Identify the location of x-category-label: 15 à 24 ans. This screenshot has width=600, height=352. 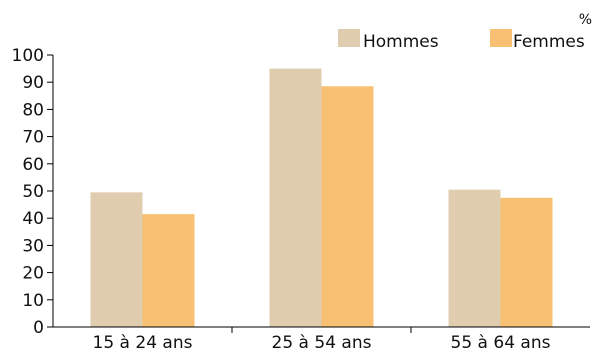
(143, 342).